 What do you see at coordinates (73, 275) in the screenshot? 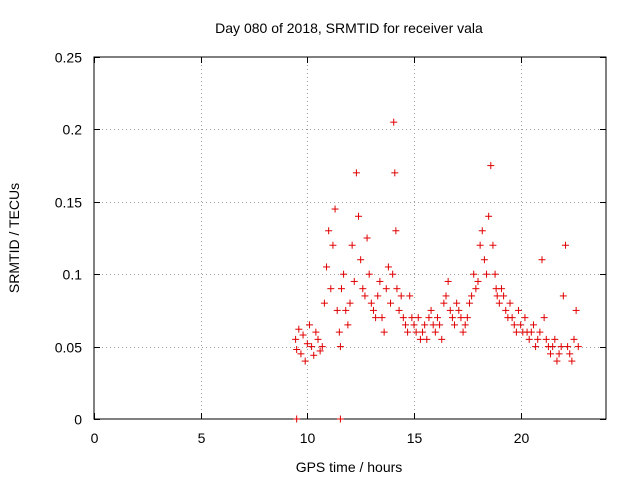
I see `y-tick-label: 0.1` at bounding box center [73, 275].